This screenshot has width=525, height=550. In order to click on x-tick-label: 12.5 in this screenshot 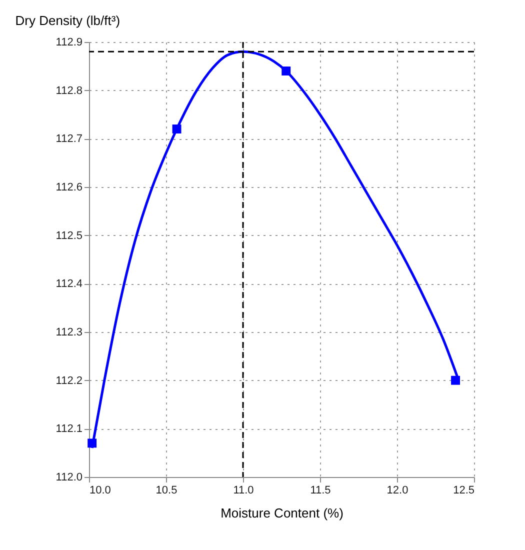, I will do `click(463, 490)`.